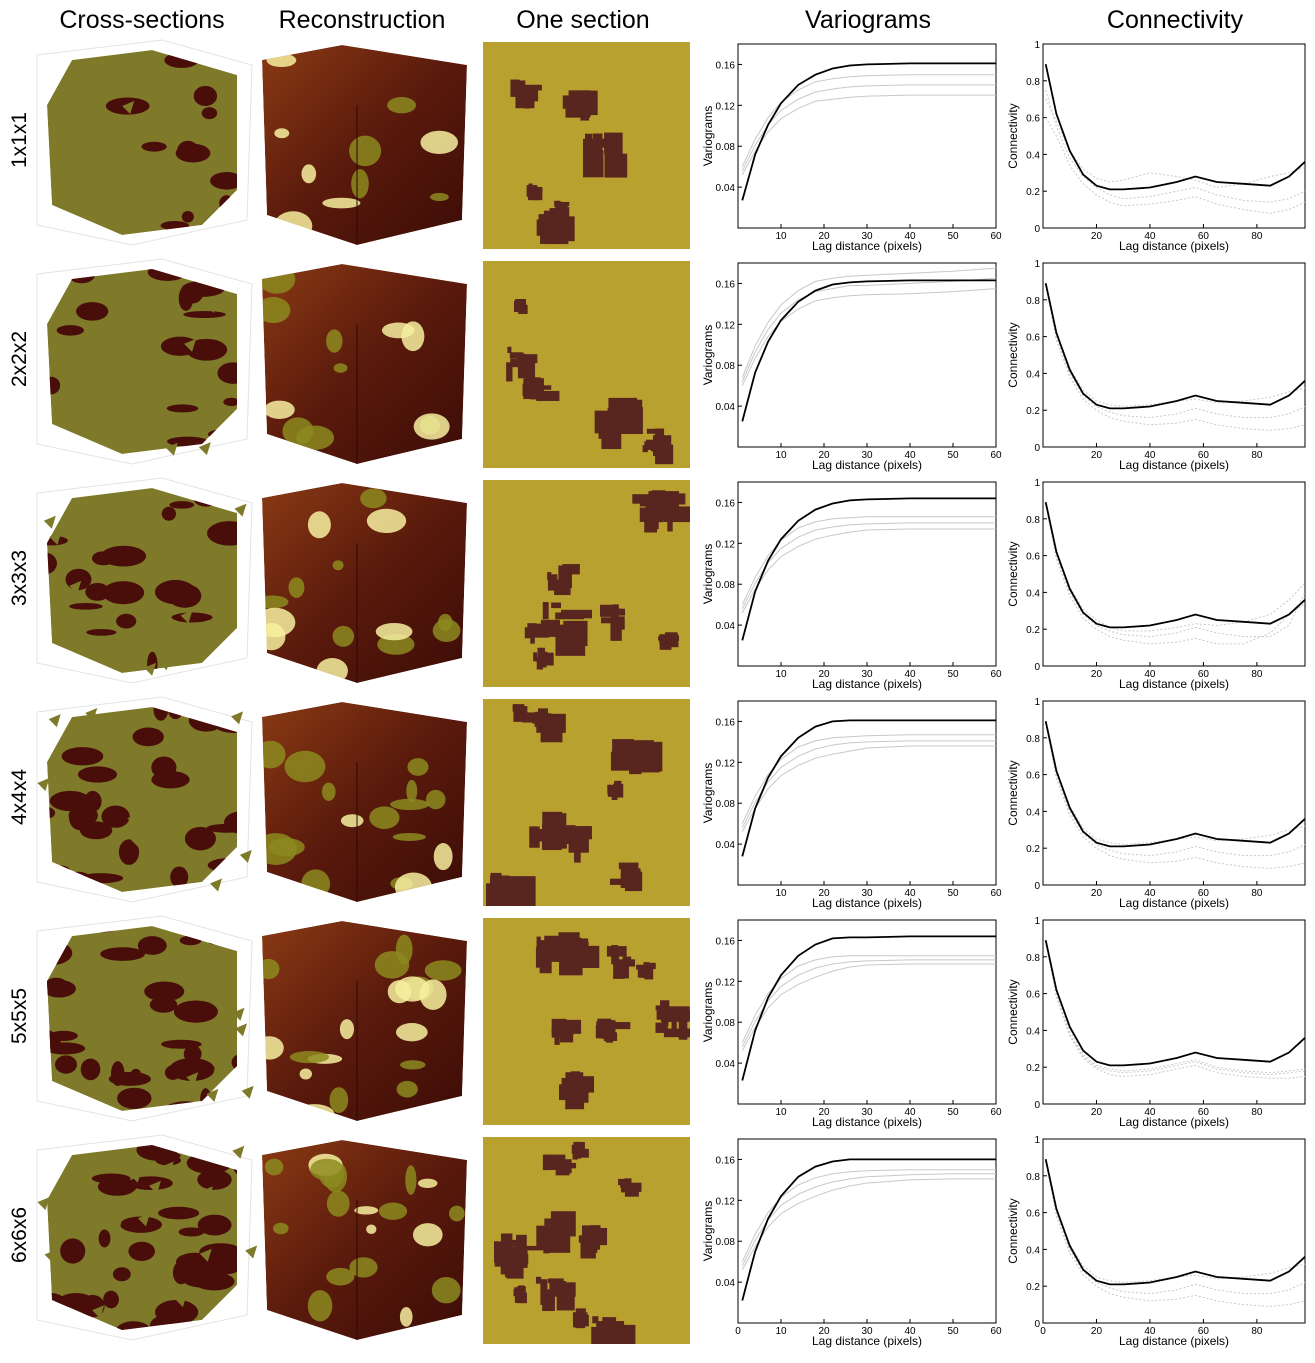  Describe the element at coordinates (726, 1242) in the screenshot. I see `y-tick-label: 0.08` at that location.